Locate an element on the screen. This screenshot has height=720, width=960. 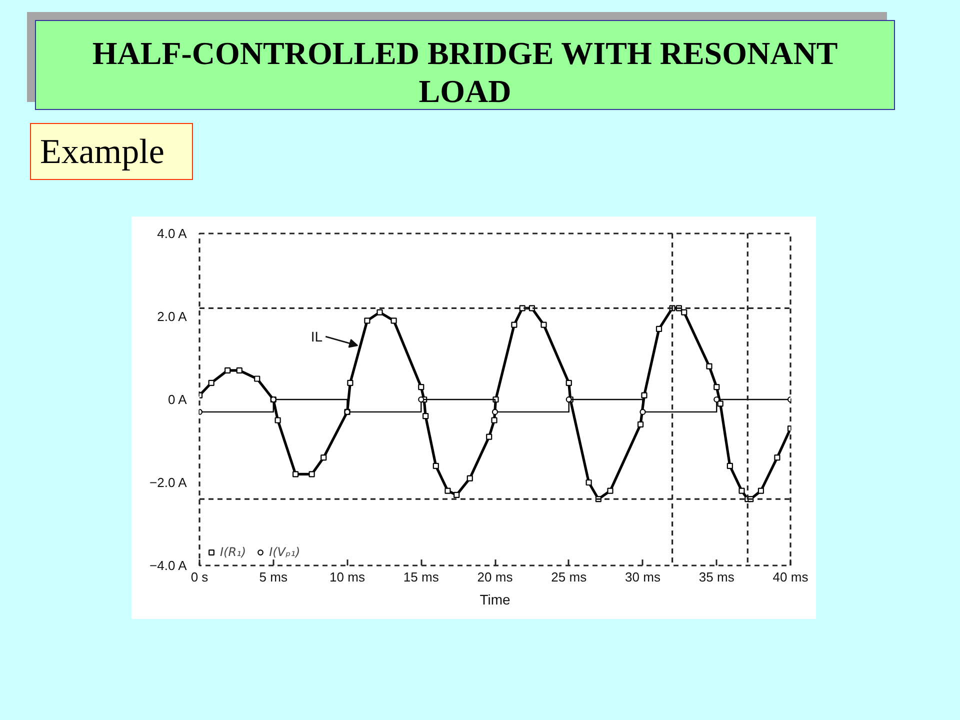
x-tick-label: 35 ms is located at coordinates (716, 577).